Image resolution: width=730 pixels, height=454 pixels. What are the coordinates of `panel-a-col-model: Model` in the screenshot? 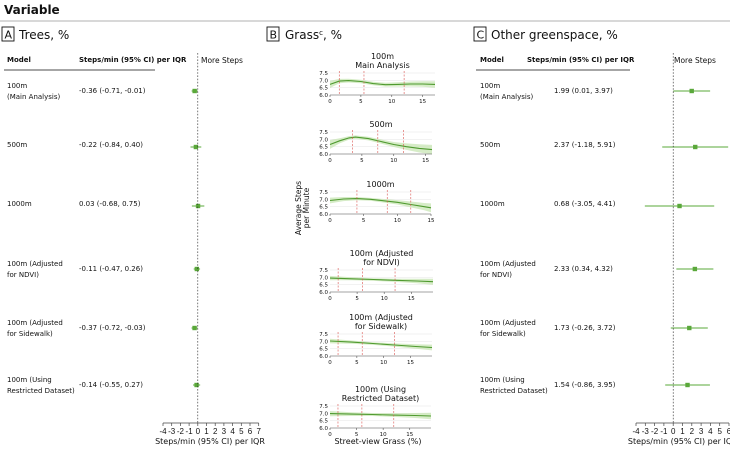 It's located at (19, 60).